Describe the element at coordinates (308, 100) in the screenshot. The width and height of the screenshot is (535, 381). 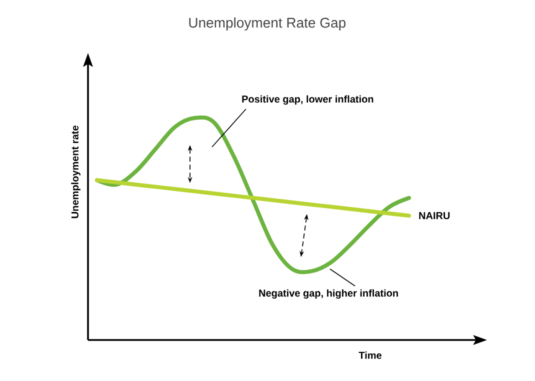
I see `text: Positive gap, lower inflation` at that location.